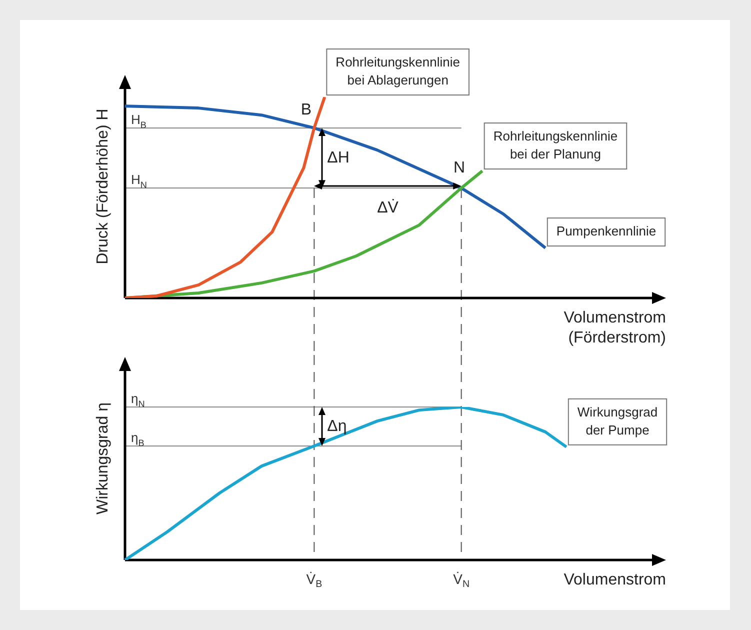 The width and height of the screenshot is (751, 630). Describe the element at coordinates (306, 109) in the screenshot. I see `annotation: B` at that location.